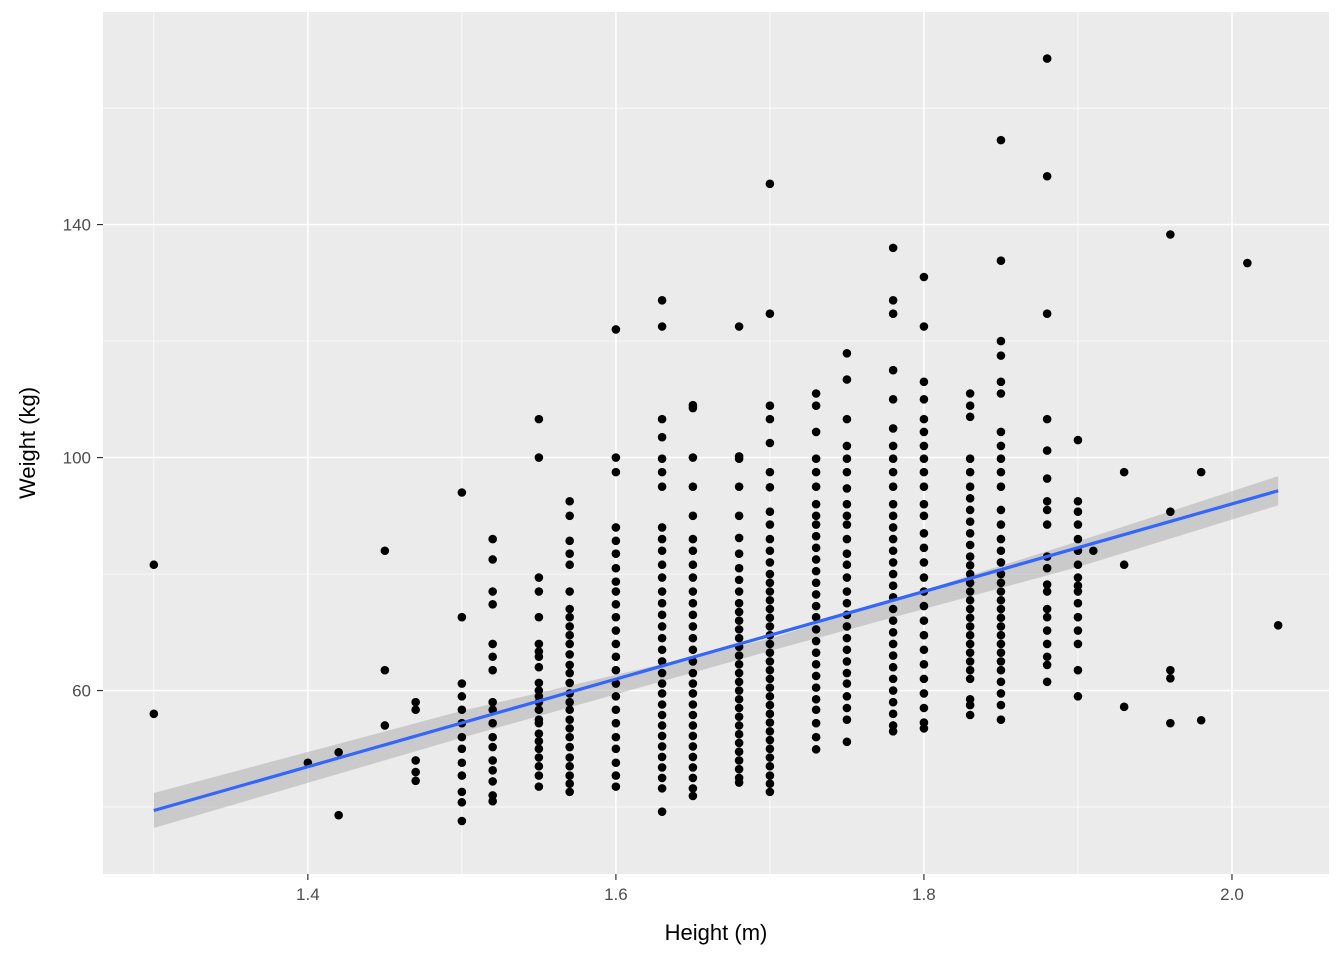  I want to click on y-axis-title: Weight (kg), so click(27, 443).